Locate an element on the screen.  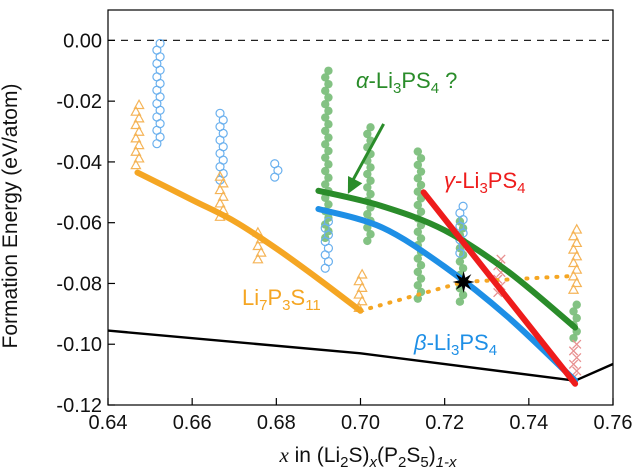
x-tick-label: 0.76 is located at coordinates (613, 423).